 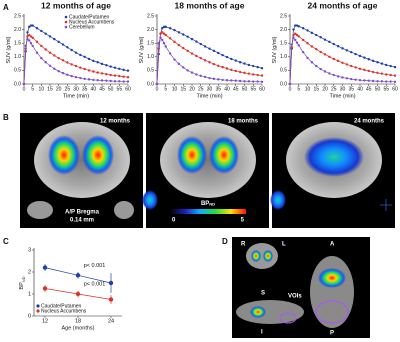 What do you see at coordinates (157, 89) in the screenshot?
I see `x-tick-label: 0` at bounding box center [157, 89].